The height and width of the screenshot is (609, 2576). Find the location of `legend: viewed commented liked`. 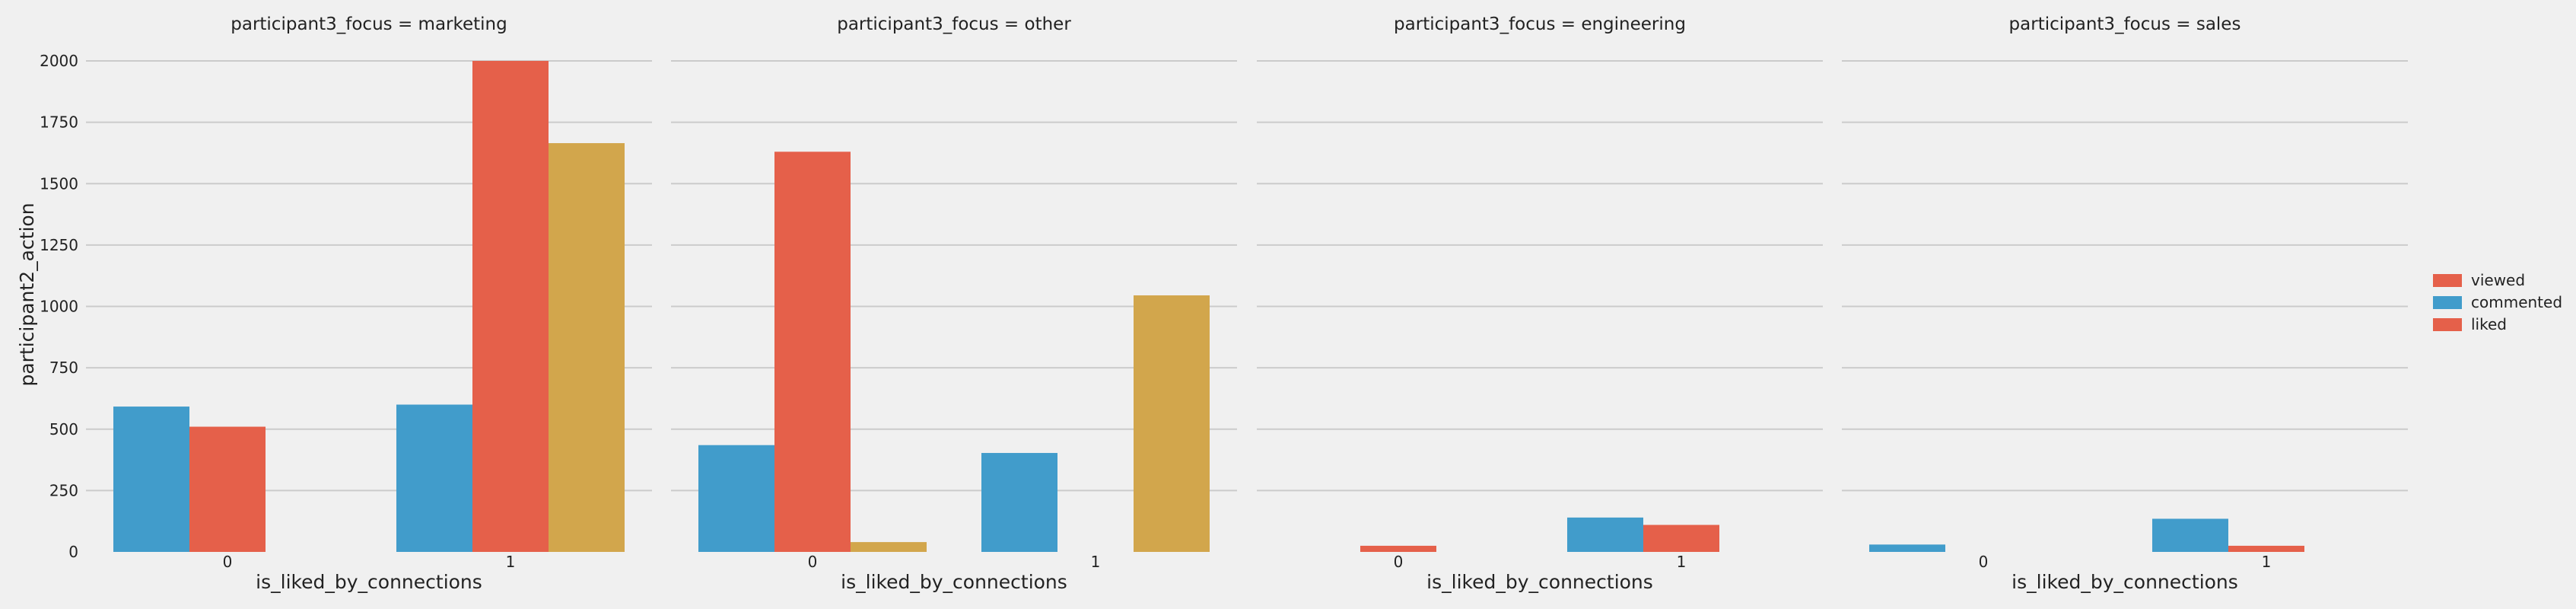

legend: viewed commented liked is located at coordinates (2497, 302).